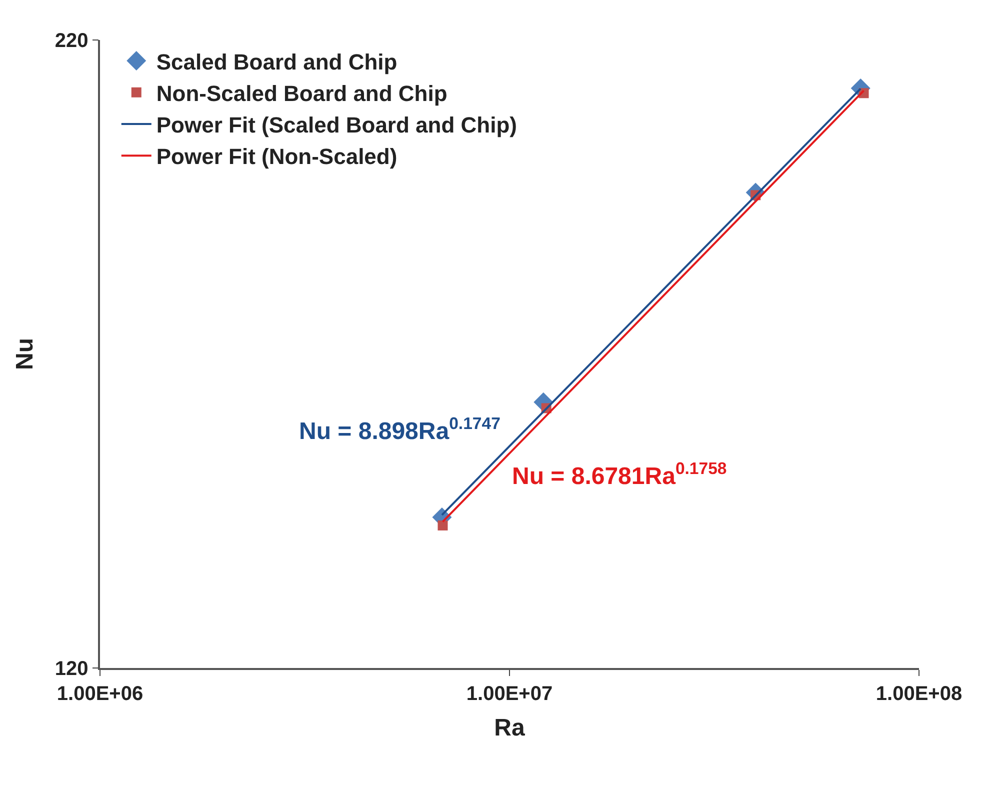 This screenshot has height=798, width=999. Describe the element at coordinates (277, 61) in the screenshot. I see `legend-label: Scaled Board and Chip` at that location.